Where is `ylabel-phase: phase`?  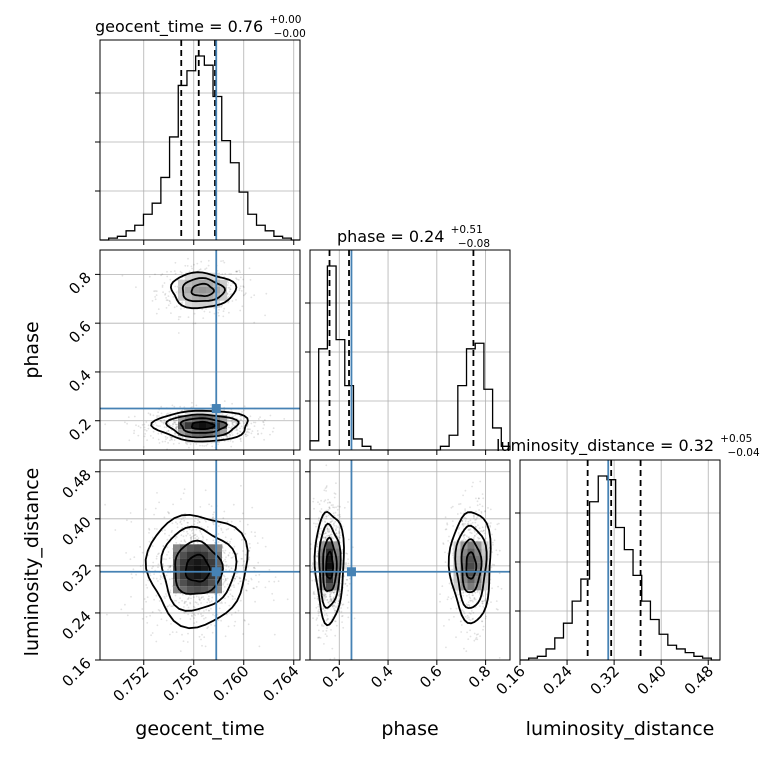 ylabel-phase: phase is located at coordinates (32, 349).